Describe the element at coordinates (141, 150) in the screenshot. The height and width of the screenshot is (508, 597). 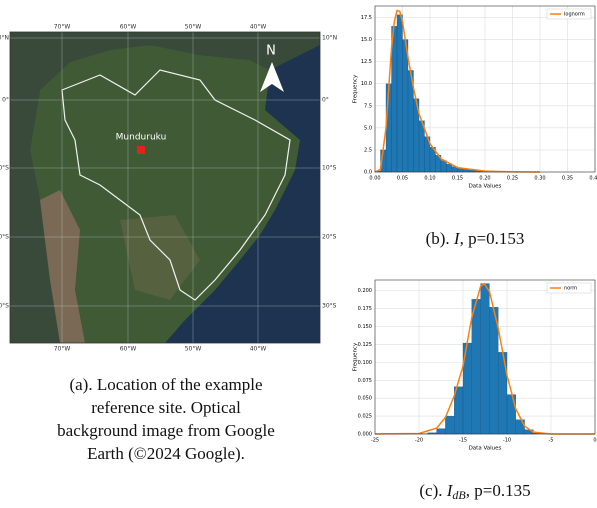
I see `site-marker` at that location.